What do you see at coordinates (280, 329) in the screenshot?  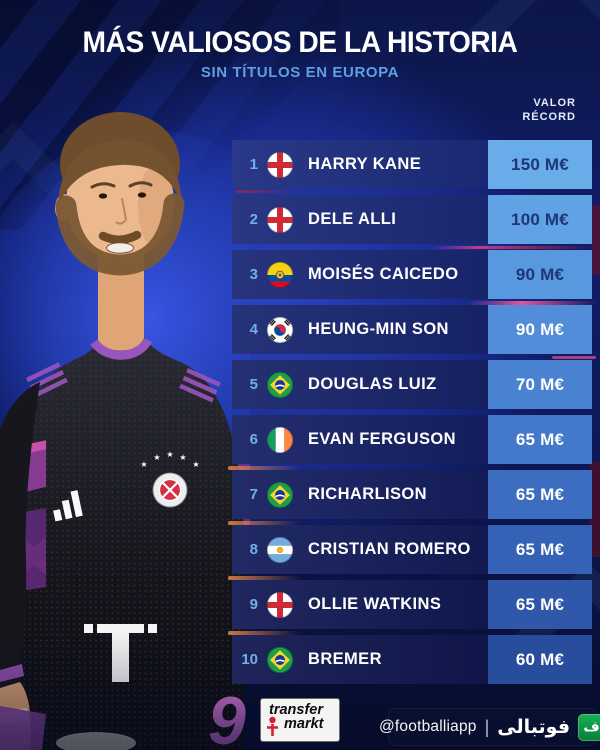 I see `flag-south-korea-icon` at bounding box center [280, 329].